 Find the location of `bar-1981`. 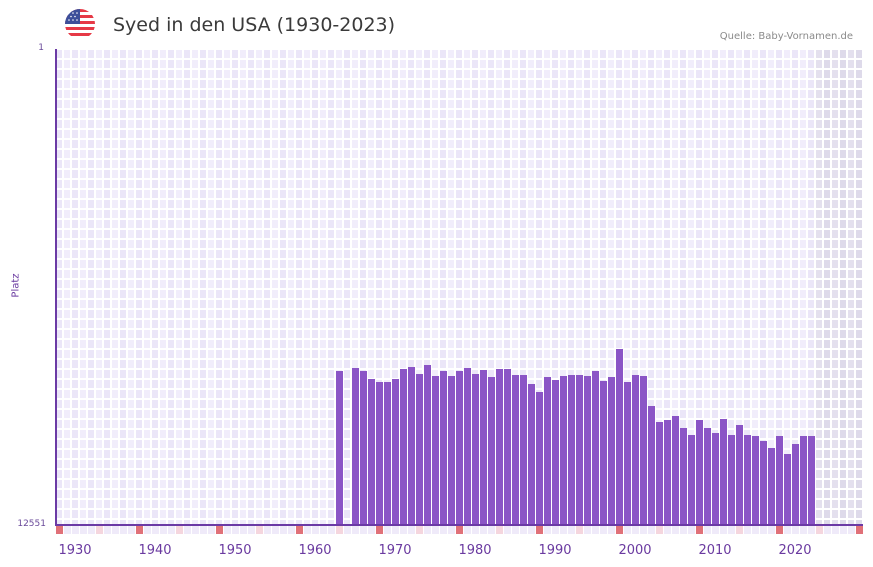

bar-1981 is located at coordinates (483, 447).